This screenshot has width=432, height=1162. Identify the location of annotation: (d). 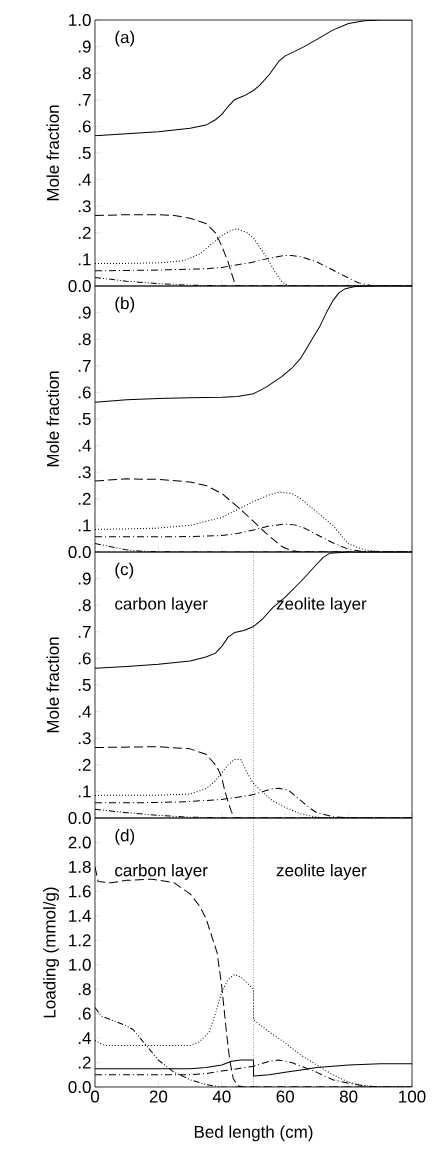
(125, 836).